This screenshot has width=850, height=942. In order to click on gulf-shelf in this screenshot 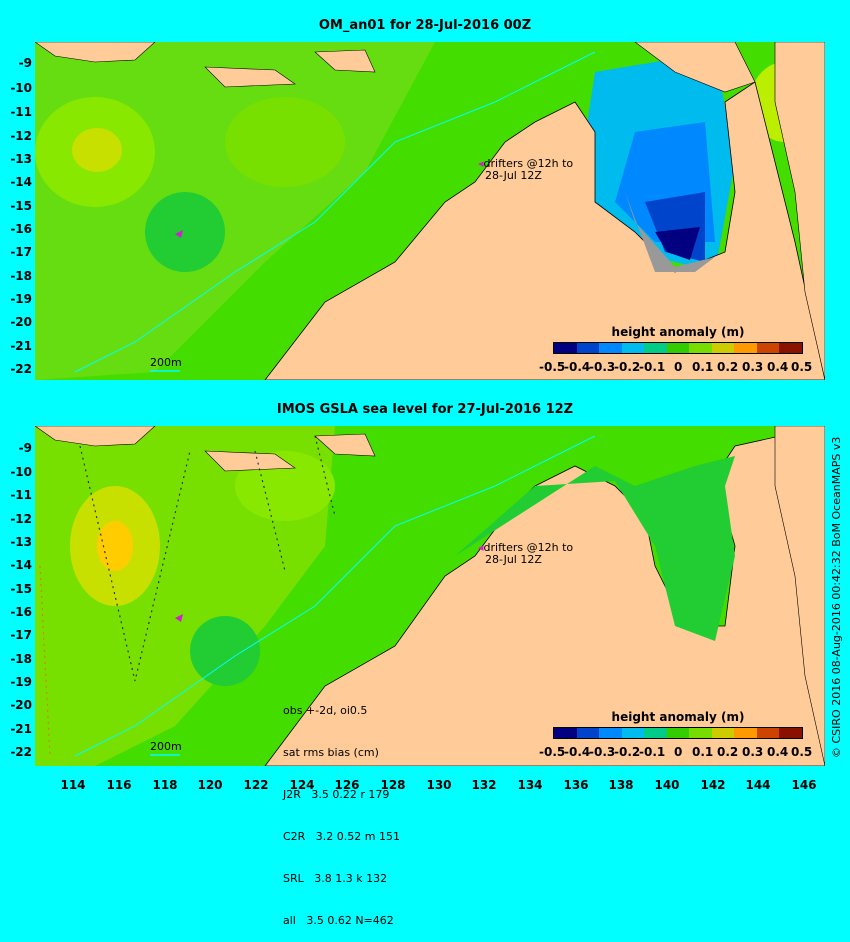, I will do `click(670, 232)`.